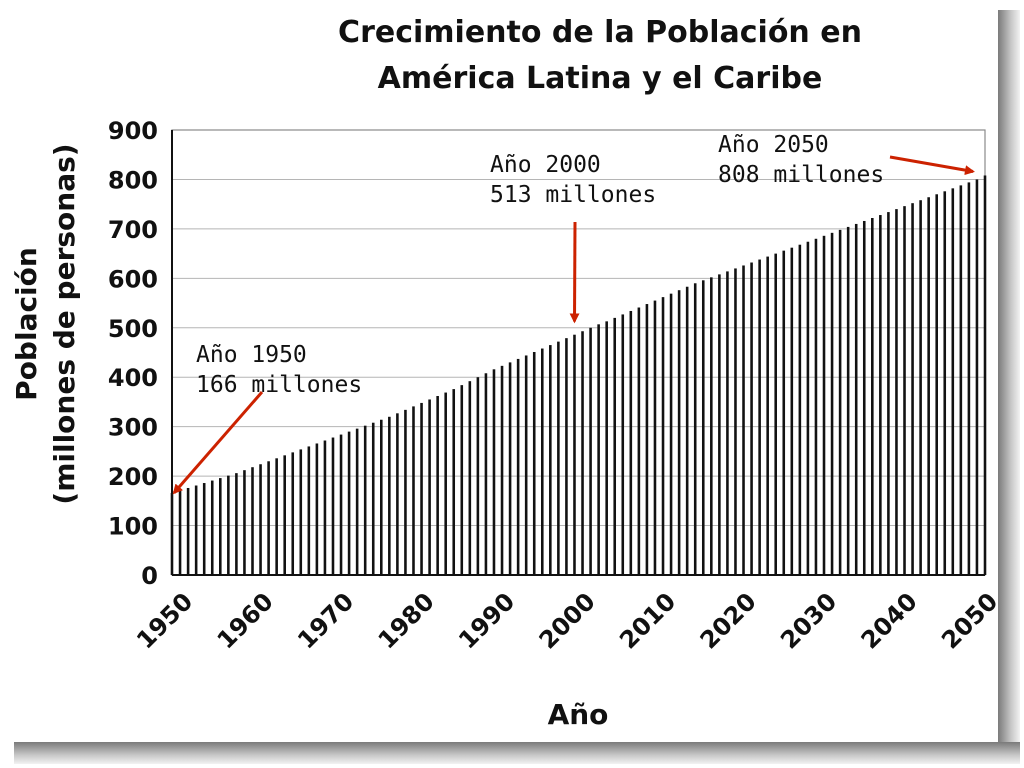 This screenshot has width=1024, height=768. I want to click on bar-1958, so click(236, 524).